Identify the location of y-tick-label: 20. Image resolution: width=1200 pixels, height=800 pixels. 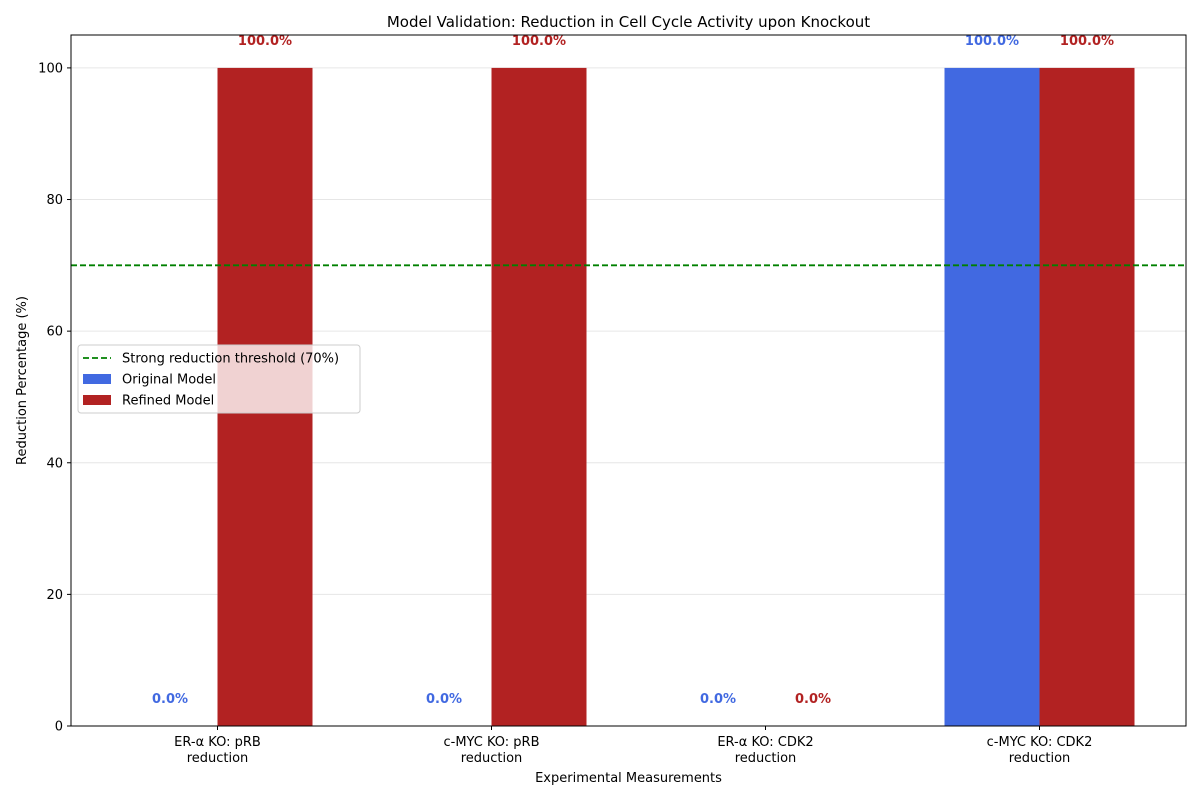
(54, 595).